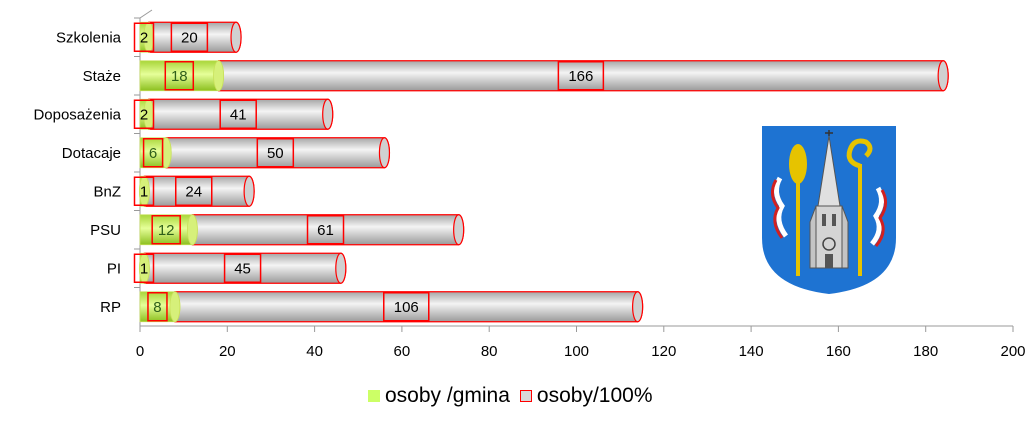 The width and height of the screenshot is (1034, 427). What do you see at coordinates (663, 351) in the screenshot?
I see `x-tick-label: 120` at bounding box center [663, 351].